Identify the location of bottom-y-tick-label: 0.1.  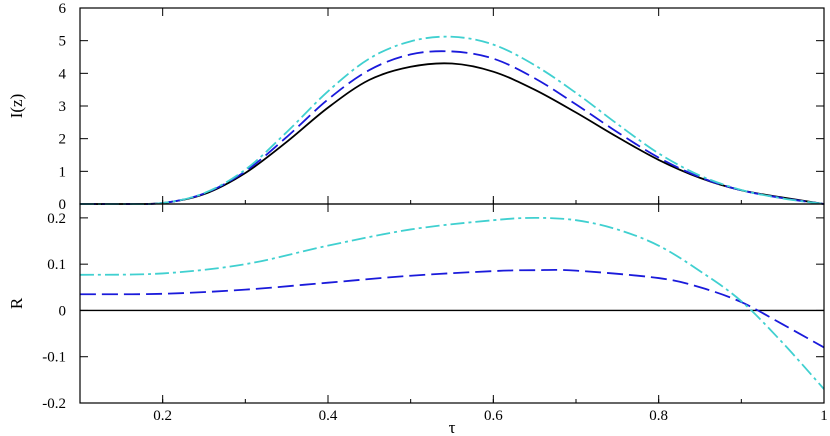
(56, 265).